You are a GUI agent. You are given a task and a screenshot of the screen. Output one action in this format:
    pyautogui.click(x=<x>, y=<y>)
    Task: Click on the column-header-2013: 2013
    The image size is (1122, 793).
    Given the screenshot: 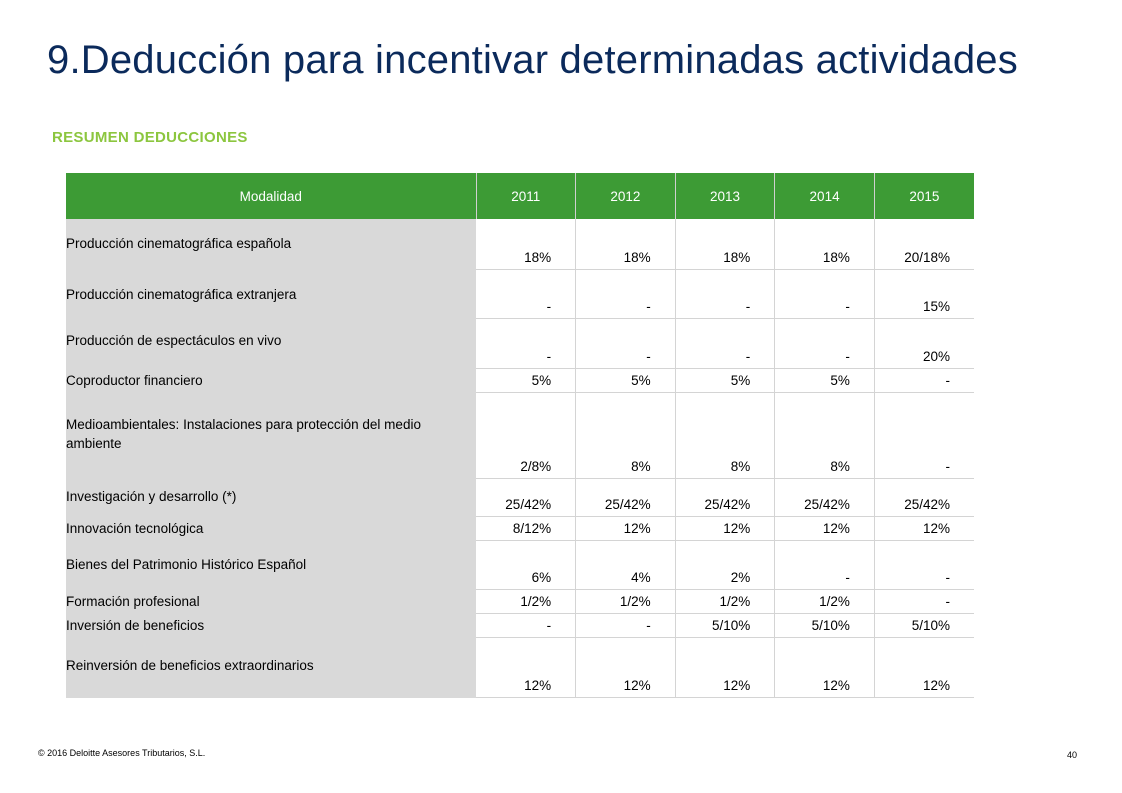 What is the action you would take?
    pyautogui.click(x=724, y=196)
    